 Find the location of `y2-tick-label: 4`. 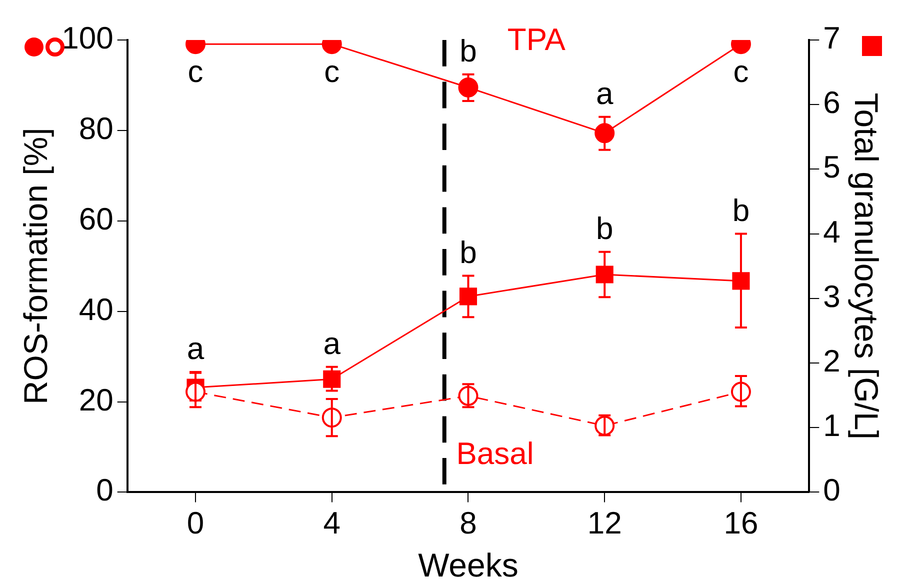

y2-tick-label: 4 is located at coordinates (831, 232).